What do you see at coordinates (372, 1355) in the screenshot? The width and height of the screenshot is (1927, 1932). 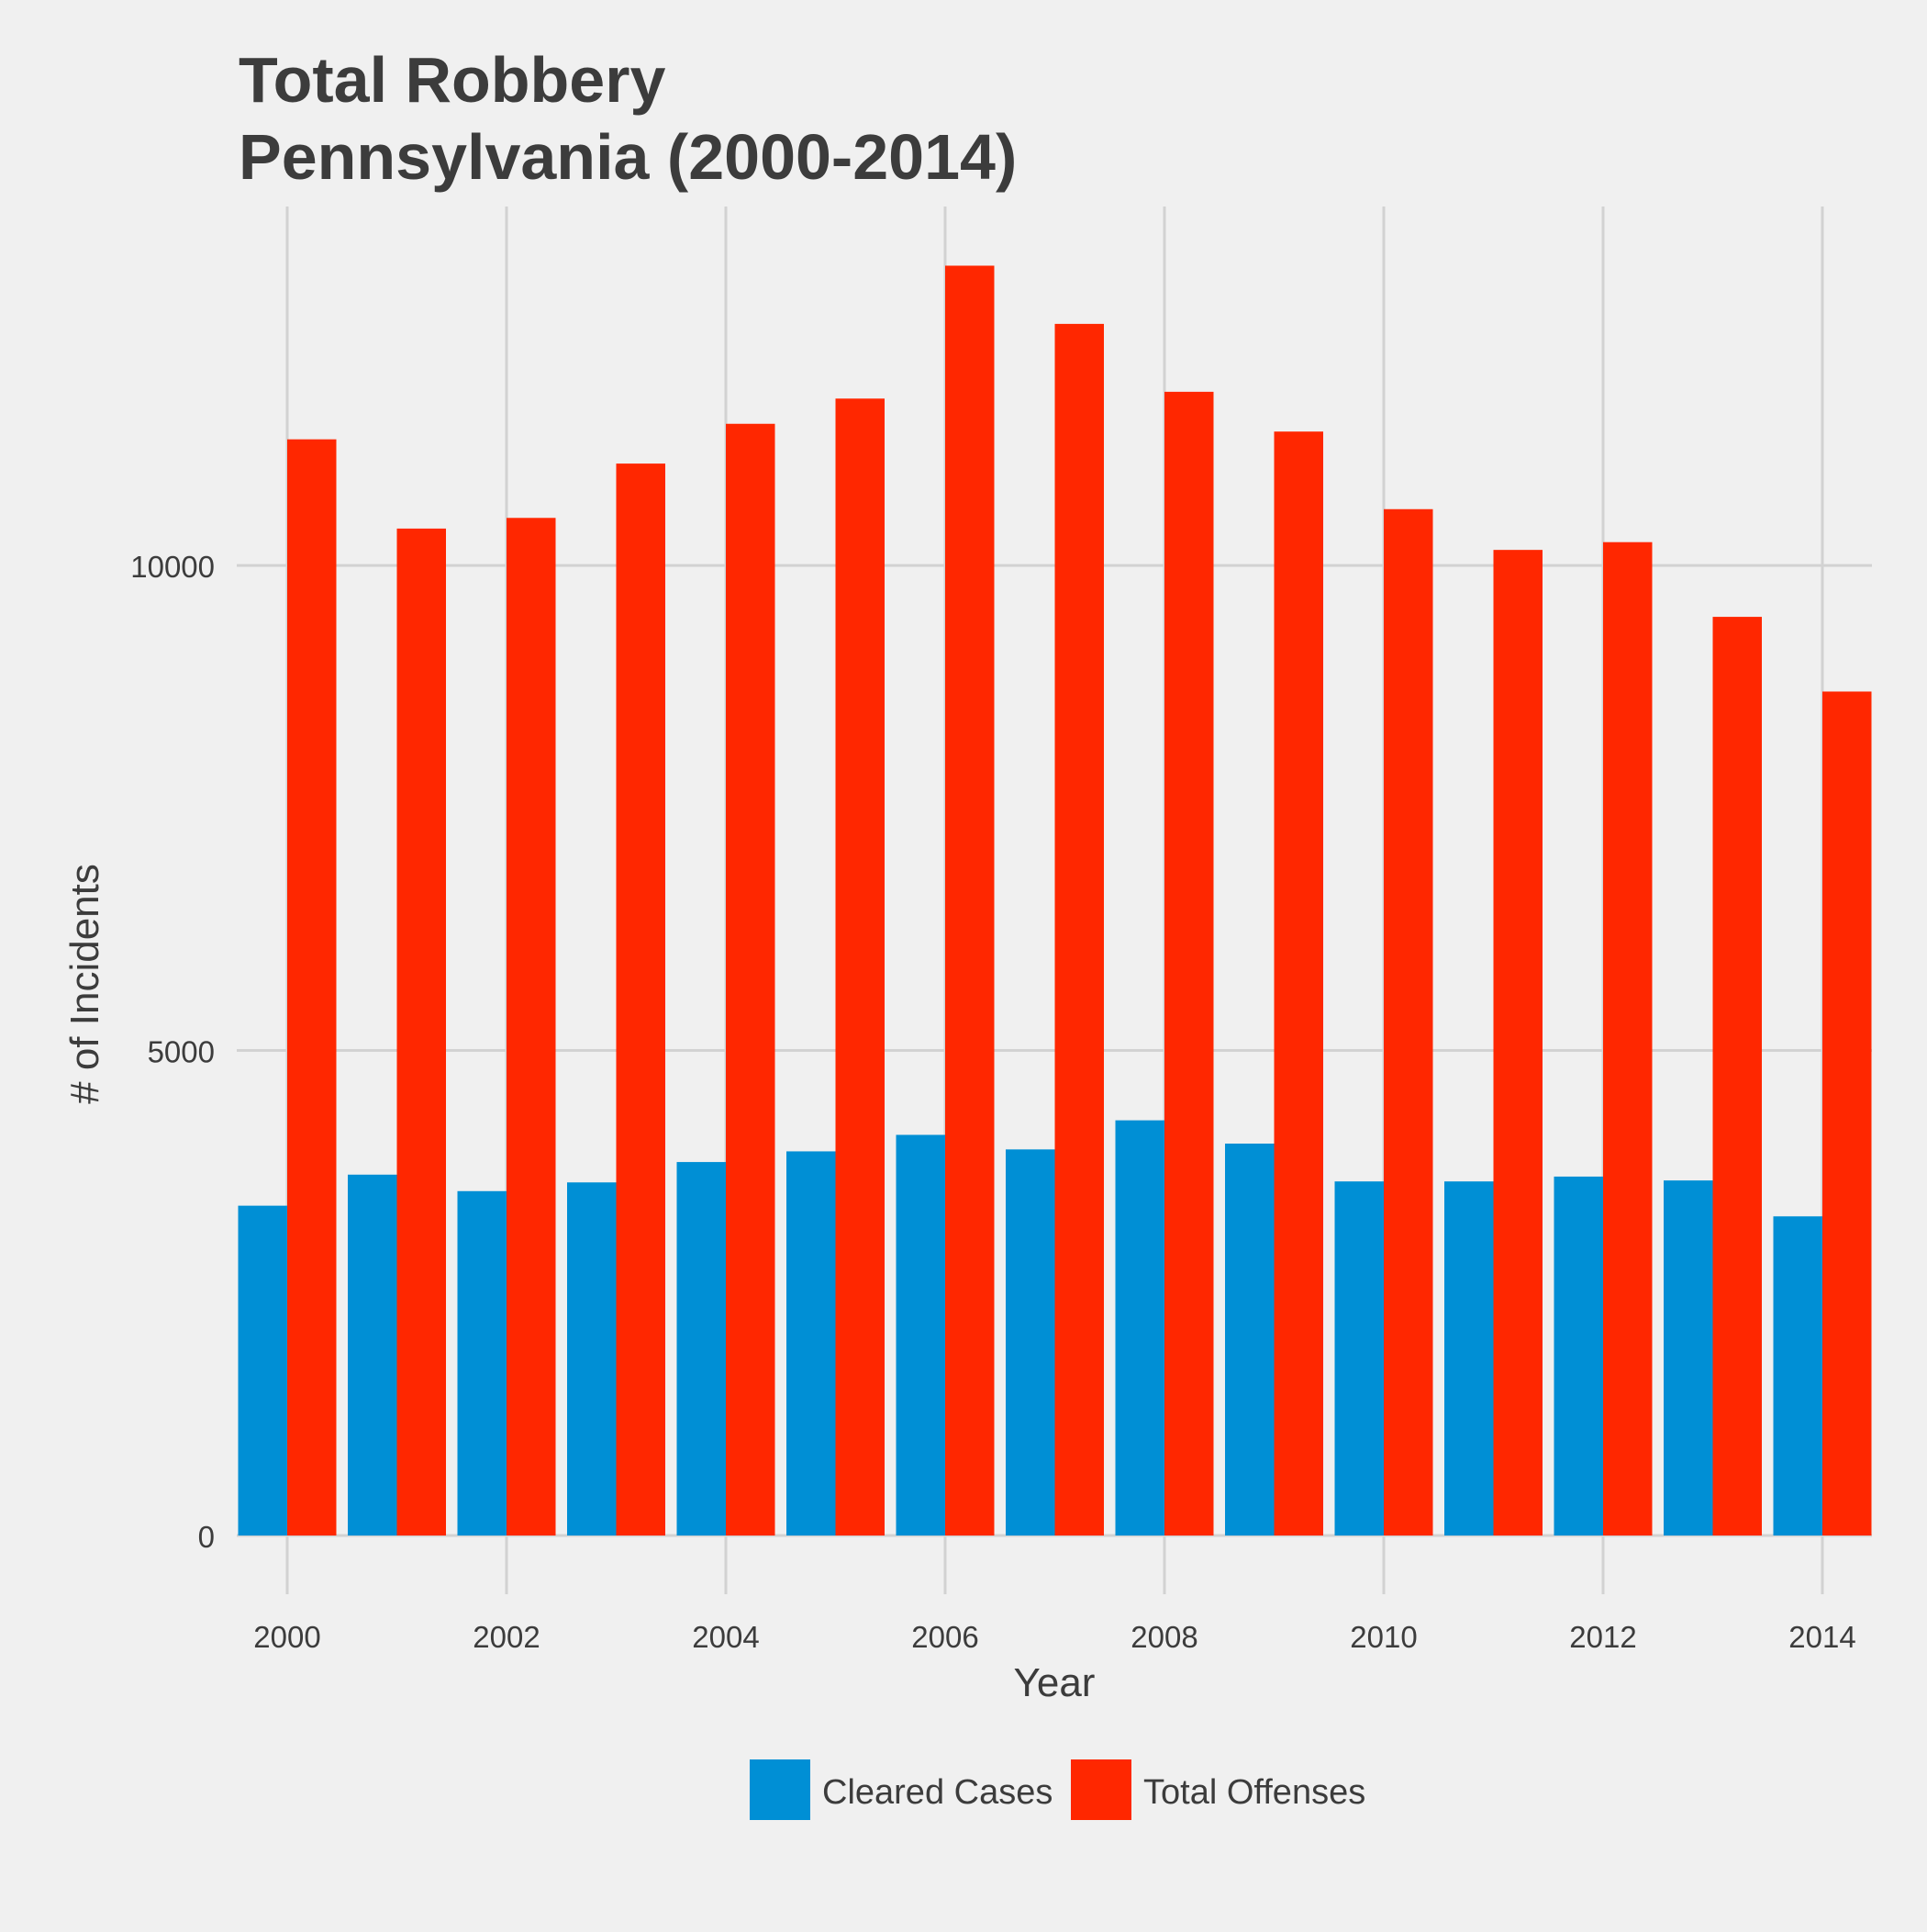 I see `bar-cleared-cases-2001` at bounding box center [372, 1355].